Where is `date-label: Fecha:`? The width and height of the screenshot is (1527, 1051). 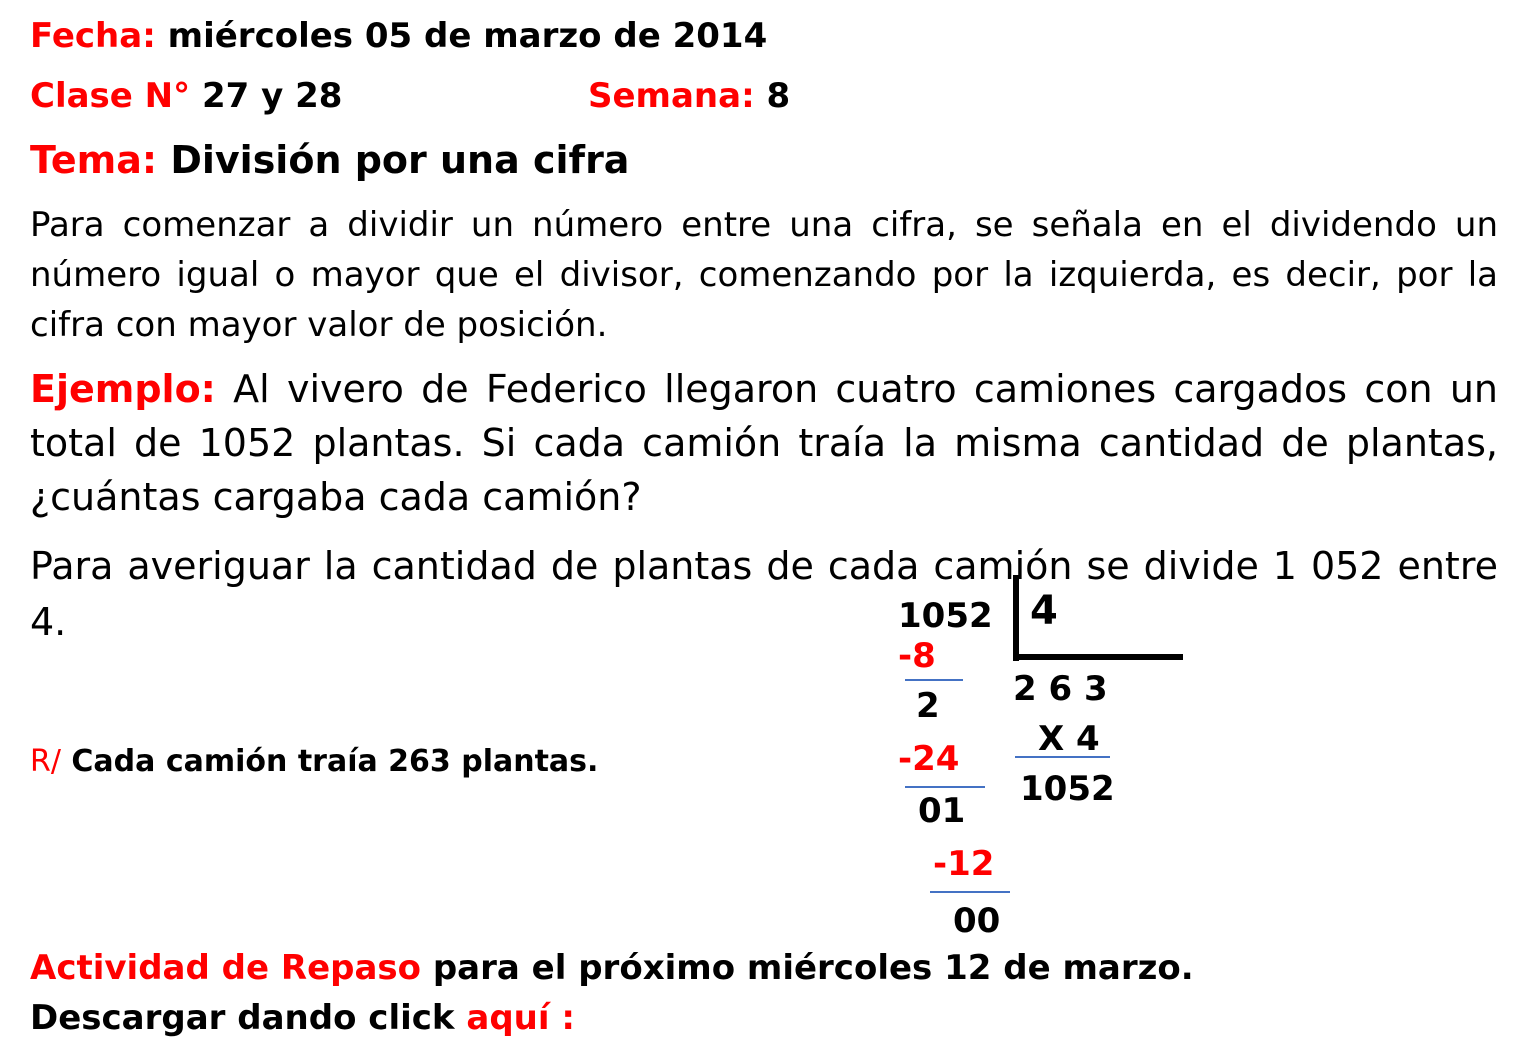
date-label: Fecha: is located at coordinates (93, 36).